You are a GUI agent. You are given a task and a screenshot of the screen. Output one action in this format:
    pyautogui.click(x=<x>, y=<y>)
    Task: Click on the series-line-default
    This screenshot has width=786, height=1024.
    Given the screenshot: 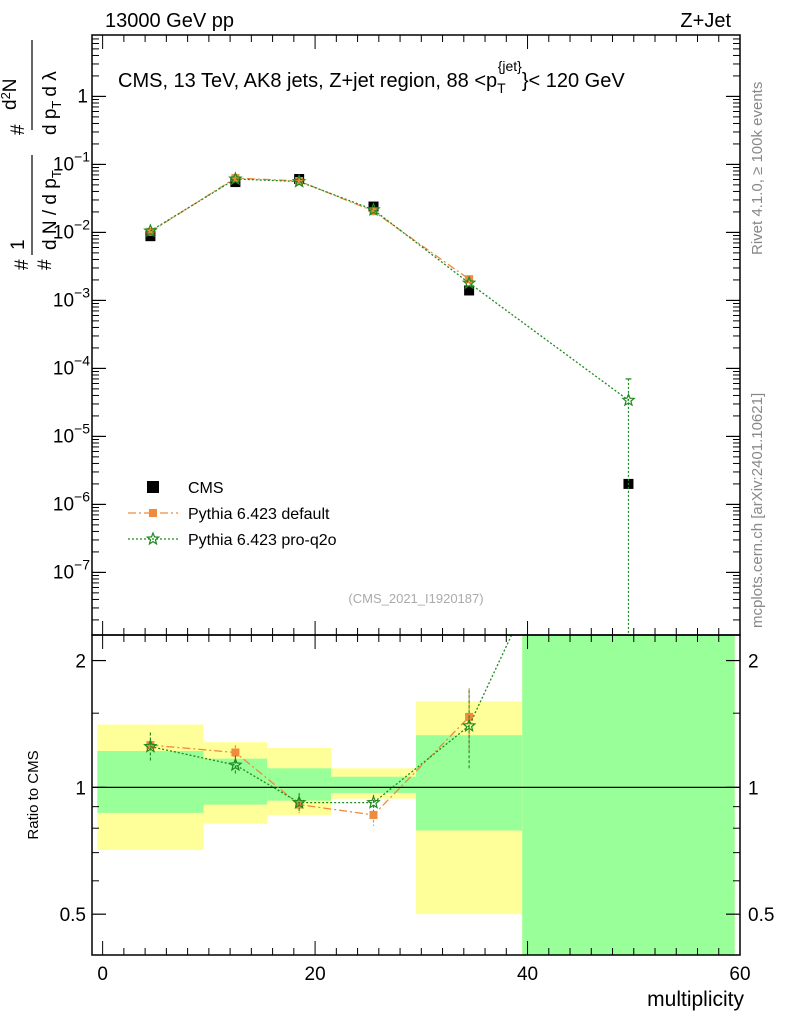 What is the action you would take?
    pyautogui.click(x=310, y=228)
    